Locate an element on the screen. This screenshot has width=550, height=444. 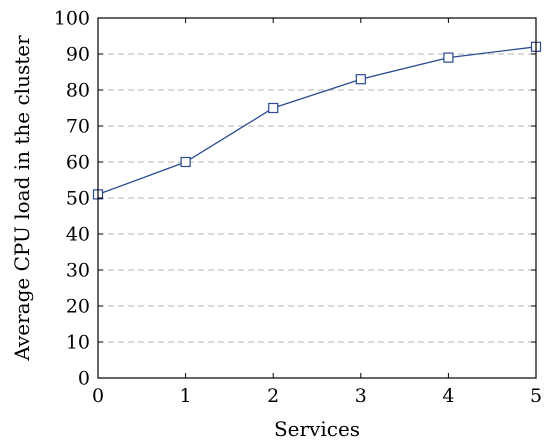
y-axis-label: Average CPU load in the cluster is located at coordinates (22, 198).